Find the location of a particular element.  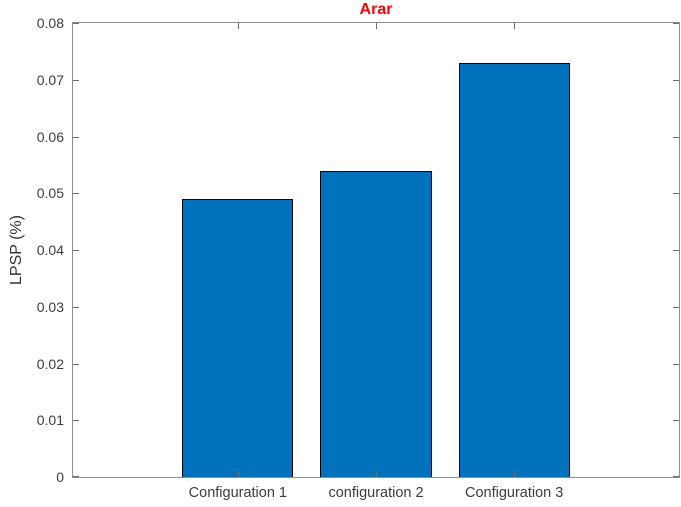

y-tick-label: 0.05 is located at coordinates (50, 193).